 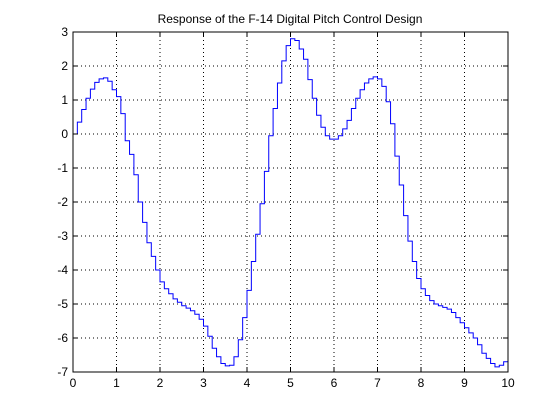 What do you see at coordinates (464, 383) in the screenshot?
I see `x-tick-label: 9` at bounding box center [464, 383].